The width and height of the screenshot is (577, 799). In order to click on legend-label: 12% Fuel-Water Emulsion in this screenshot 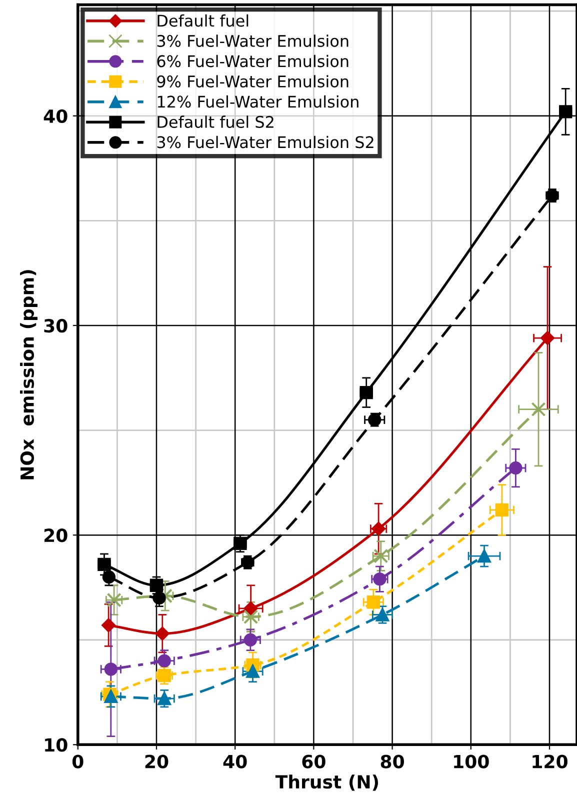, I will do `click(258, 101)`.